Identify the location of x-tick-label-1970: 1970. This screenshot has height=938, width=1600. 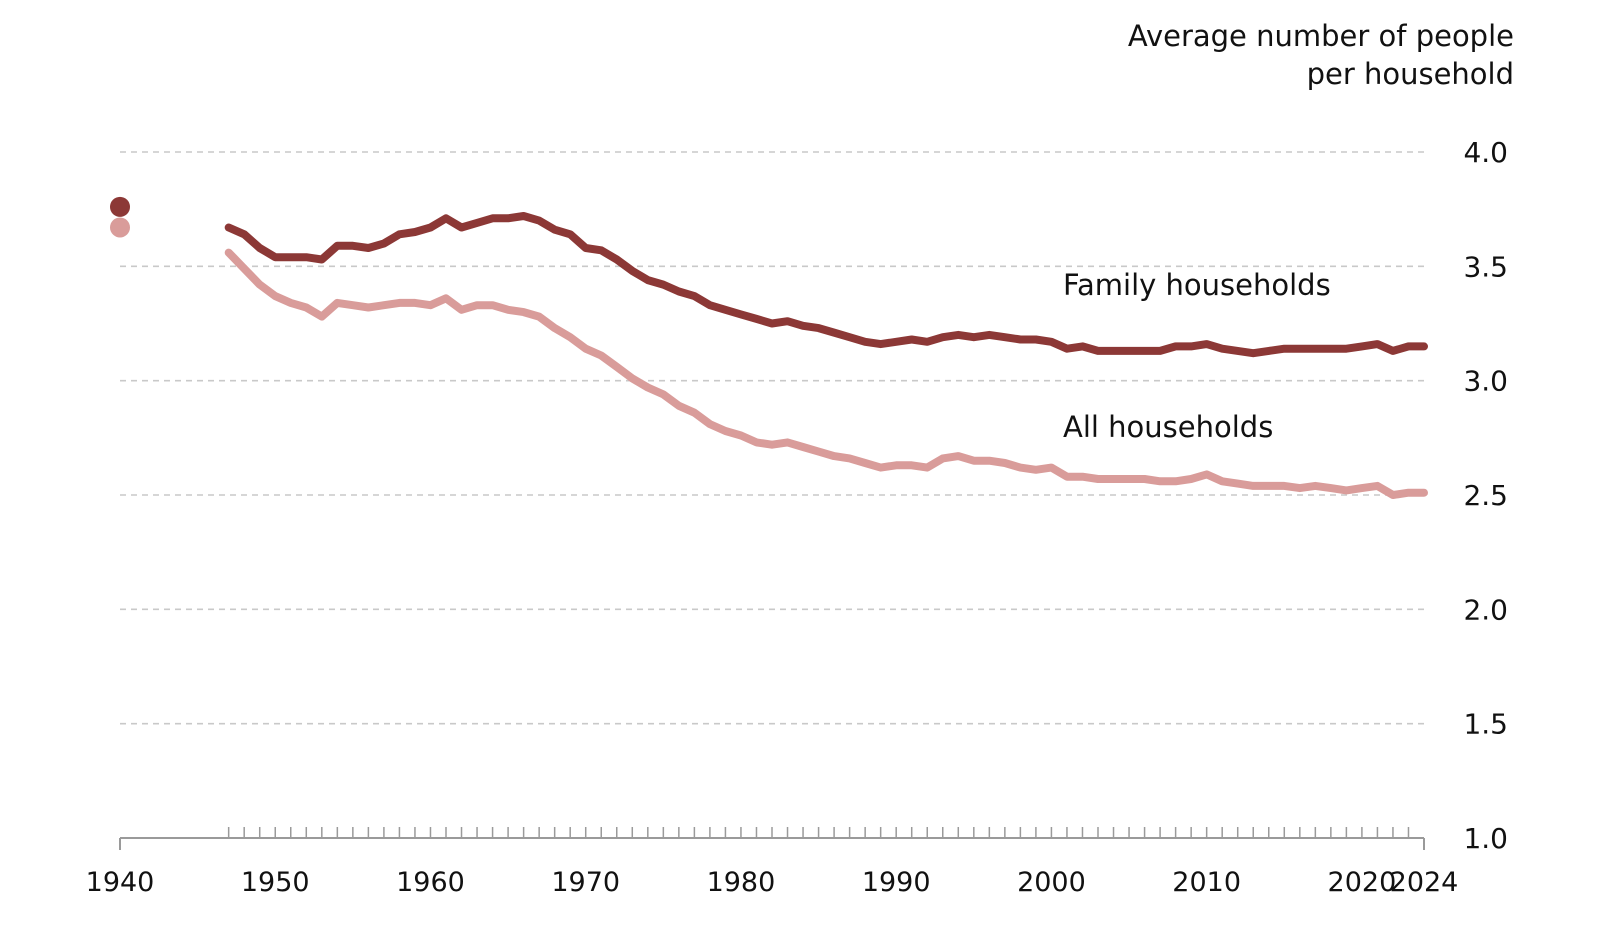
(585, 882).